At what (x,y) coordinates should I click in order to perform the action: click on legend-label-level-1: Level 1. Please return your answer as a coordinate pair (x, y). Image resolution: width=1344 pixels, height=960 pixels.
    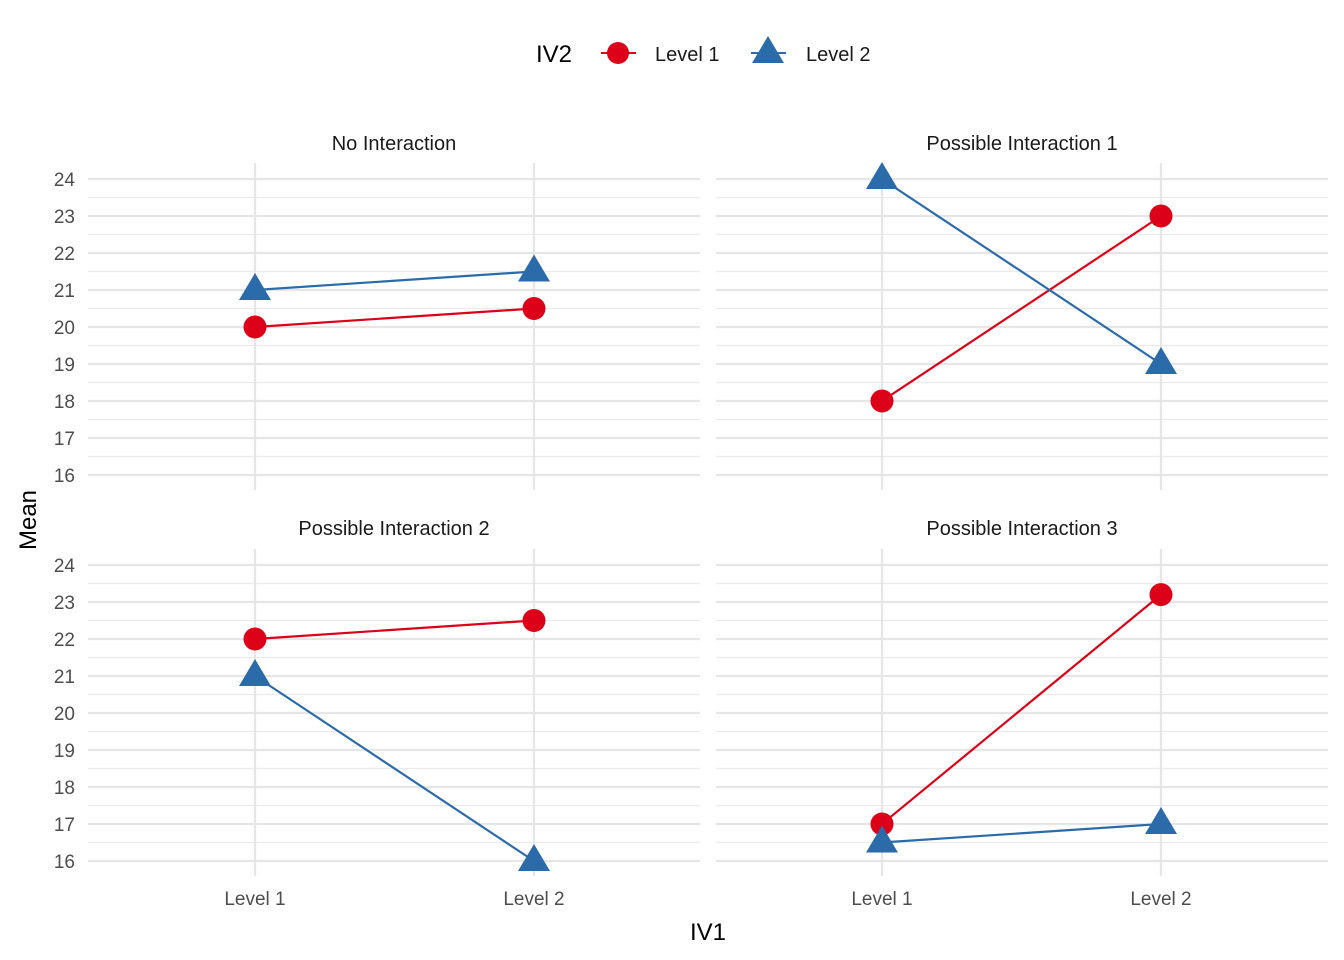
    Looking at the image, I should click on (687, 55).